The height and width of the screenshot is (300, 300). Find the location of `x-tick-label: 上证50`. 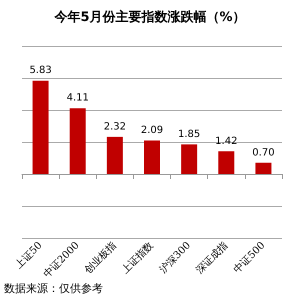

x-tick-label: 上证50 is located at coordinates (28, 255).